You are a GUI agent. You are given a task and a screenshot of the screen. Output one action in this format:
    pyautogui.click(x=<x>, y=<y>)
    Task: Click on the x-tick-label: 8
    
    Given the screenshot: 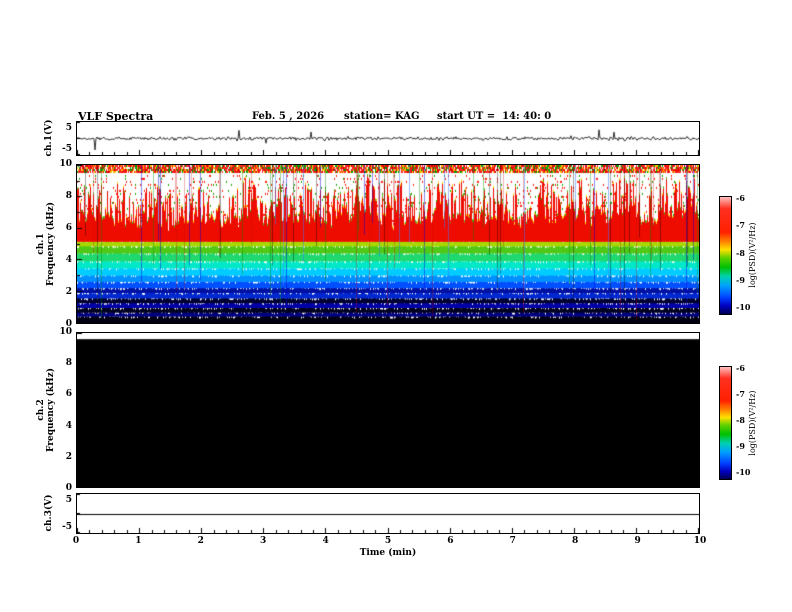 What is the action you would take?
    pyautogui.click(x=575, y=541)
    